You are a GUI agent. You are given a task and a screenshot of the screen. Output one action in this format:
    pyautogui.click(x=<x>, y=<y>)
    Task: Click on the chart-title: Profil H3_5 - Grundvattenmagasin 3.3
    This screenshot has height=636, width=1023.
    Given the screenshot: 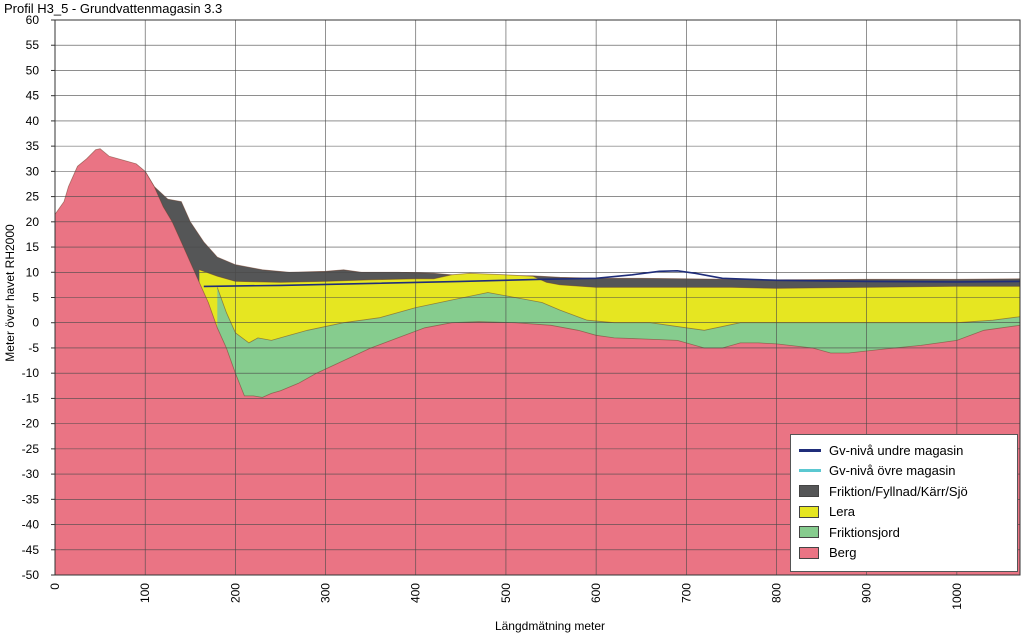 What is the action you would take?
    pyautogui.click(x=113, y=8)
    